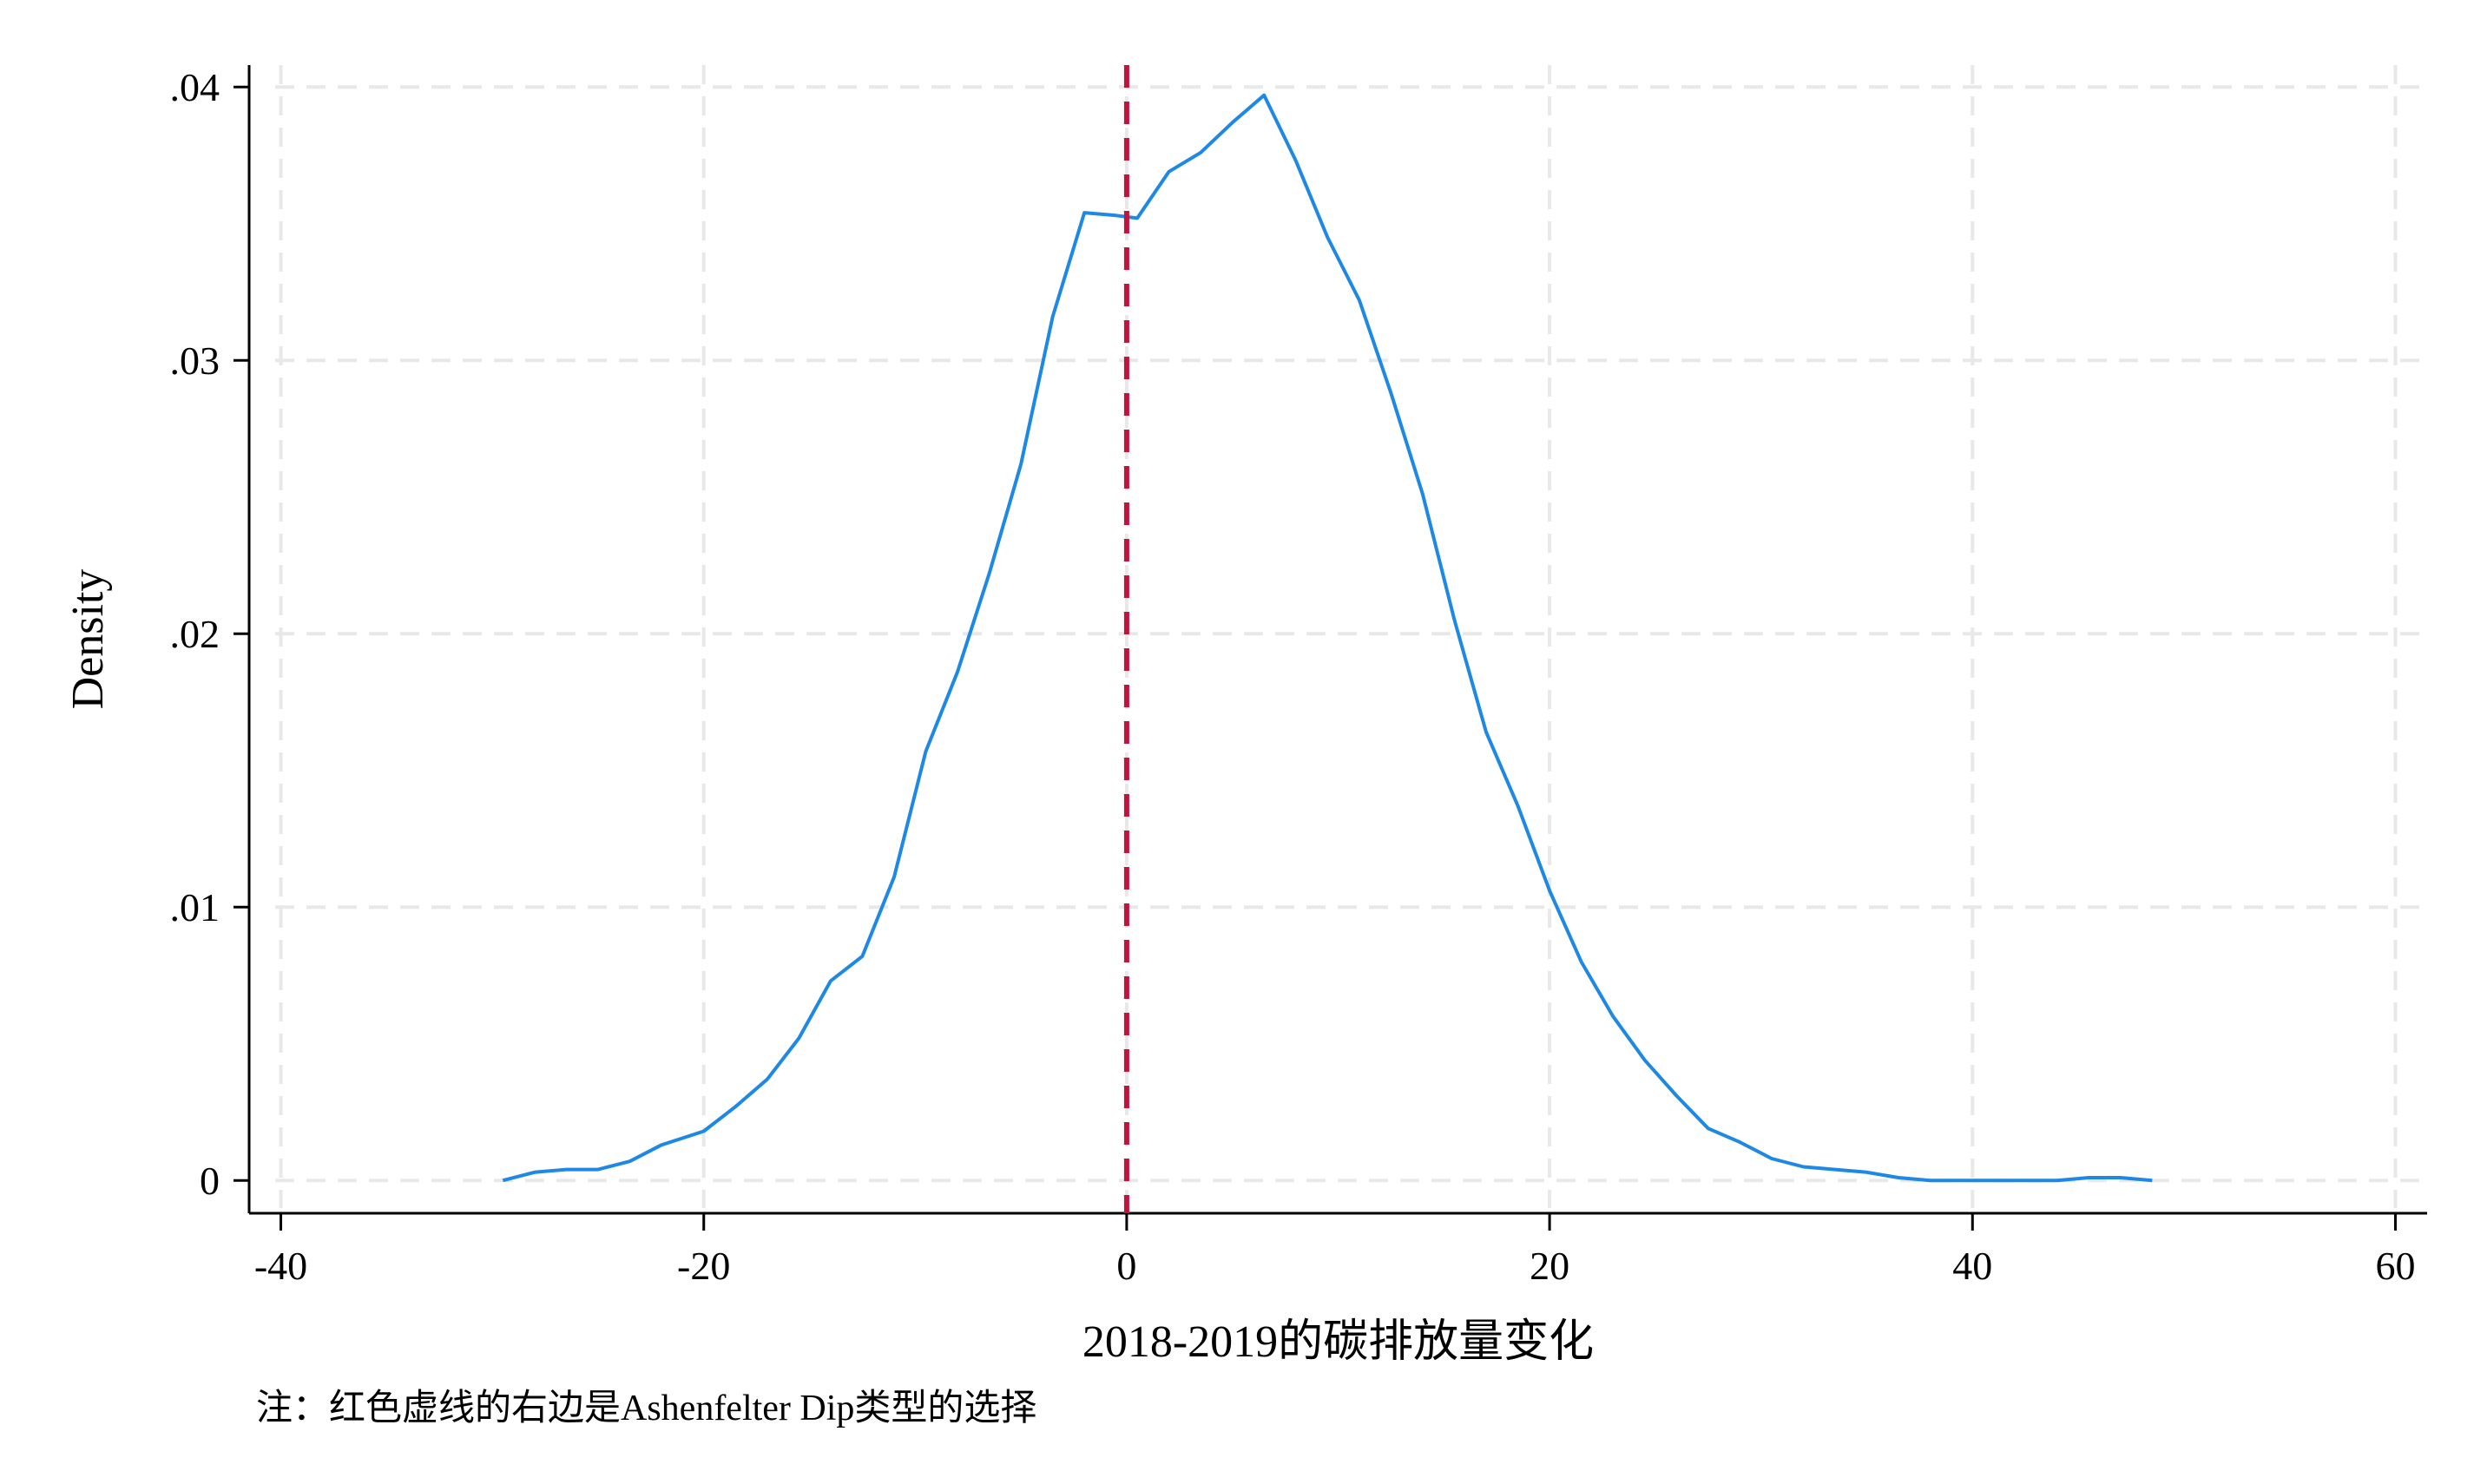 The width and height of the screenshot is (2474, 1484). I want to click on x-tick-label: 60, so click(2395, 1266).